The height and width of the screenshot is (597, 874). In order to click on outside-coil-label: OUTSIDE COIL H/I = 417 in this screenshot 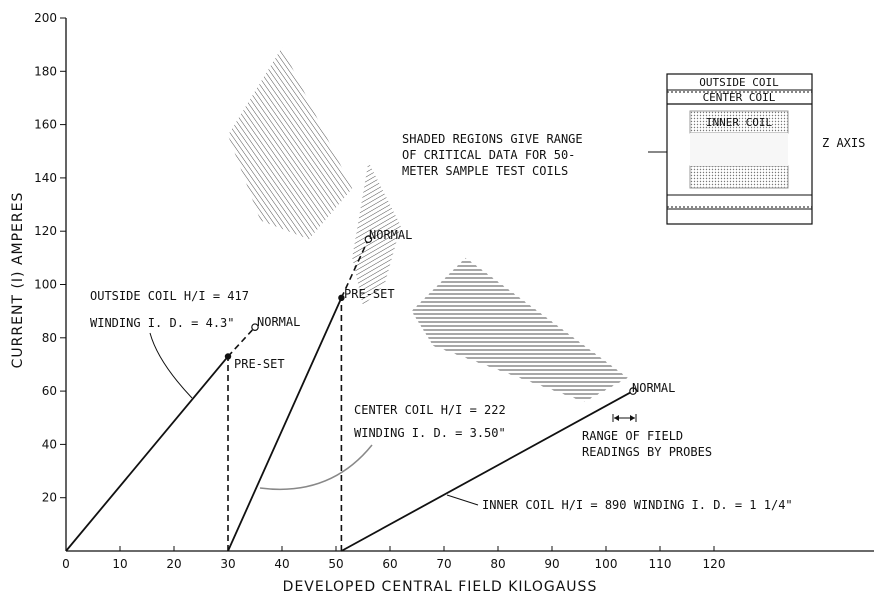, I will do `click(169, 296)`.